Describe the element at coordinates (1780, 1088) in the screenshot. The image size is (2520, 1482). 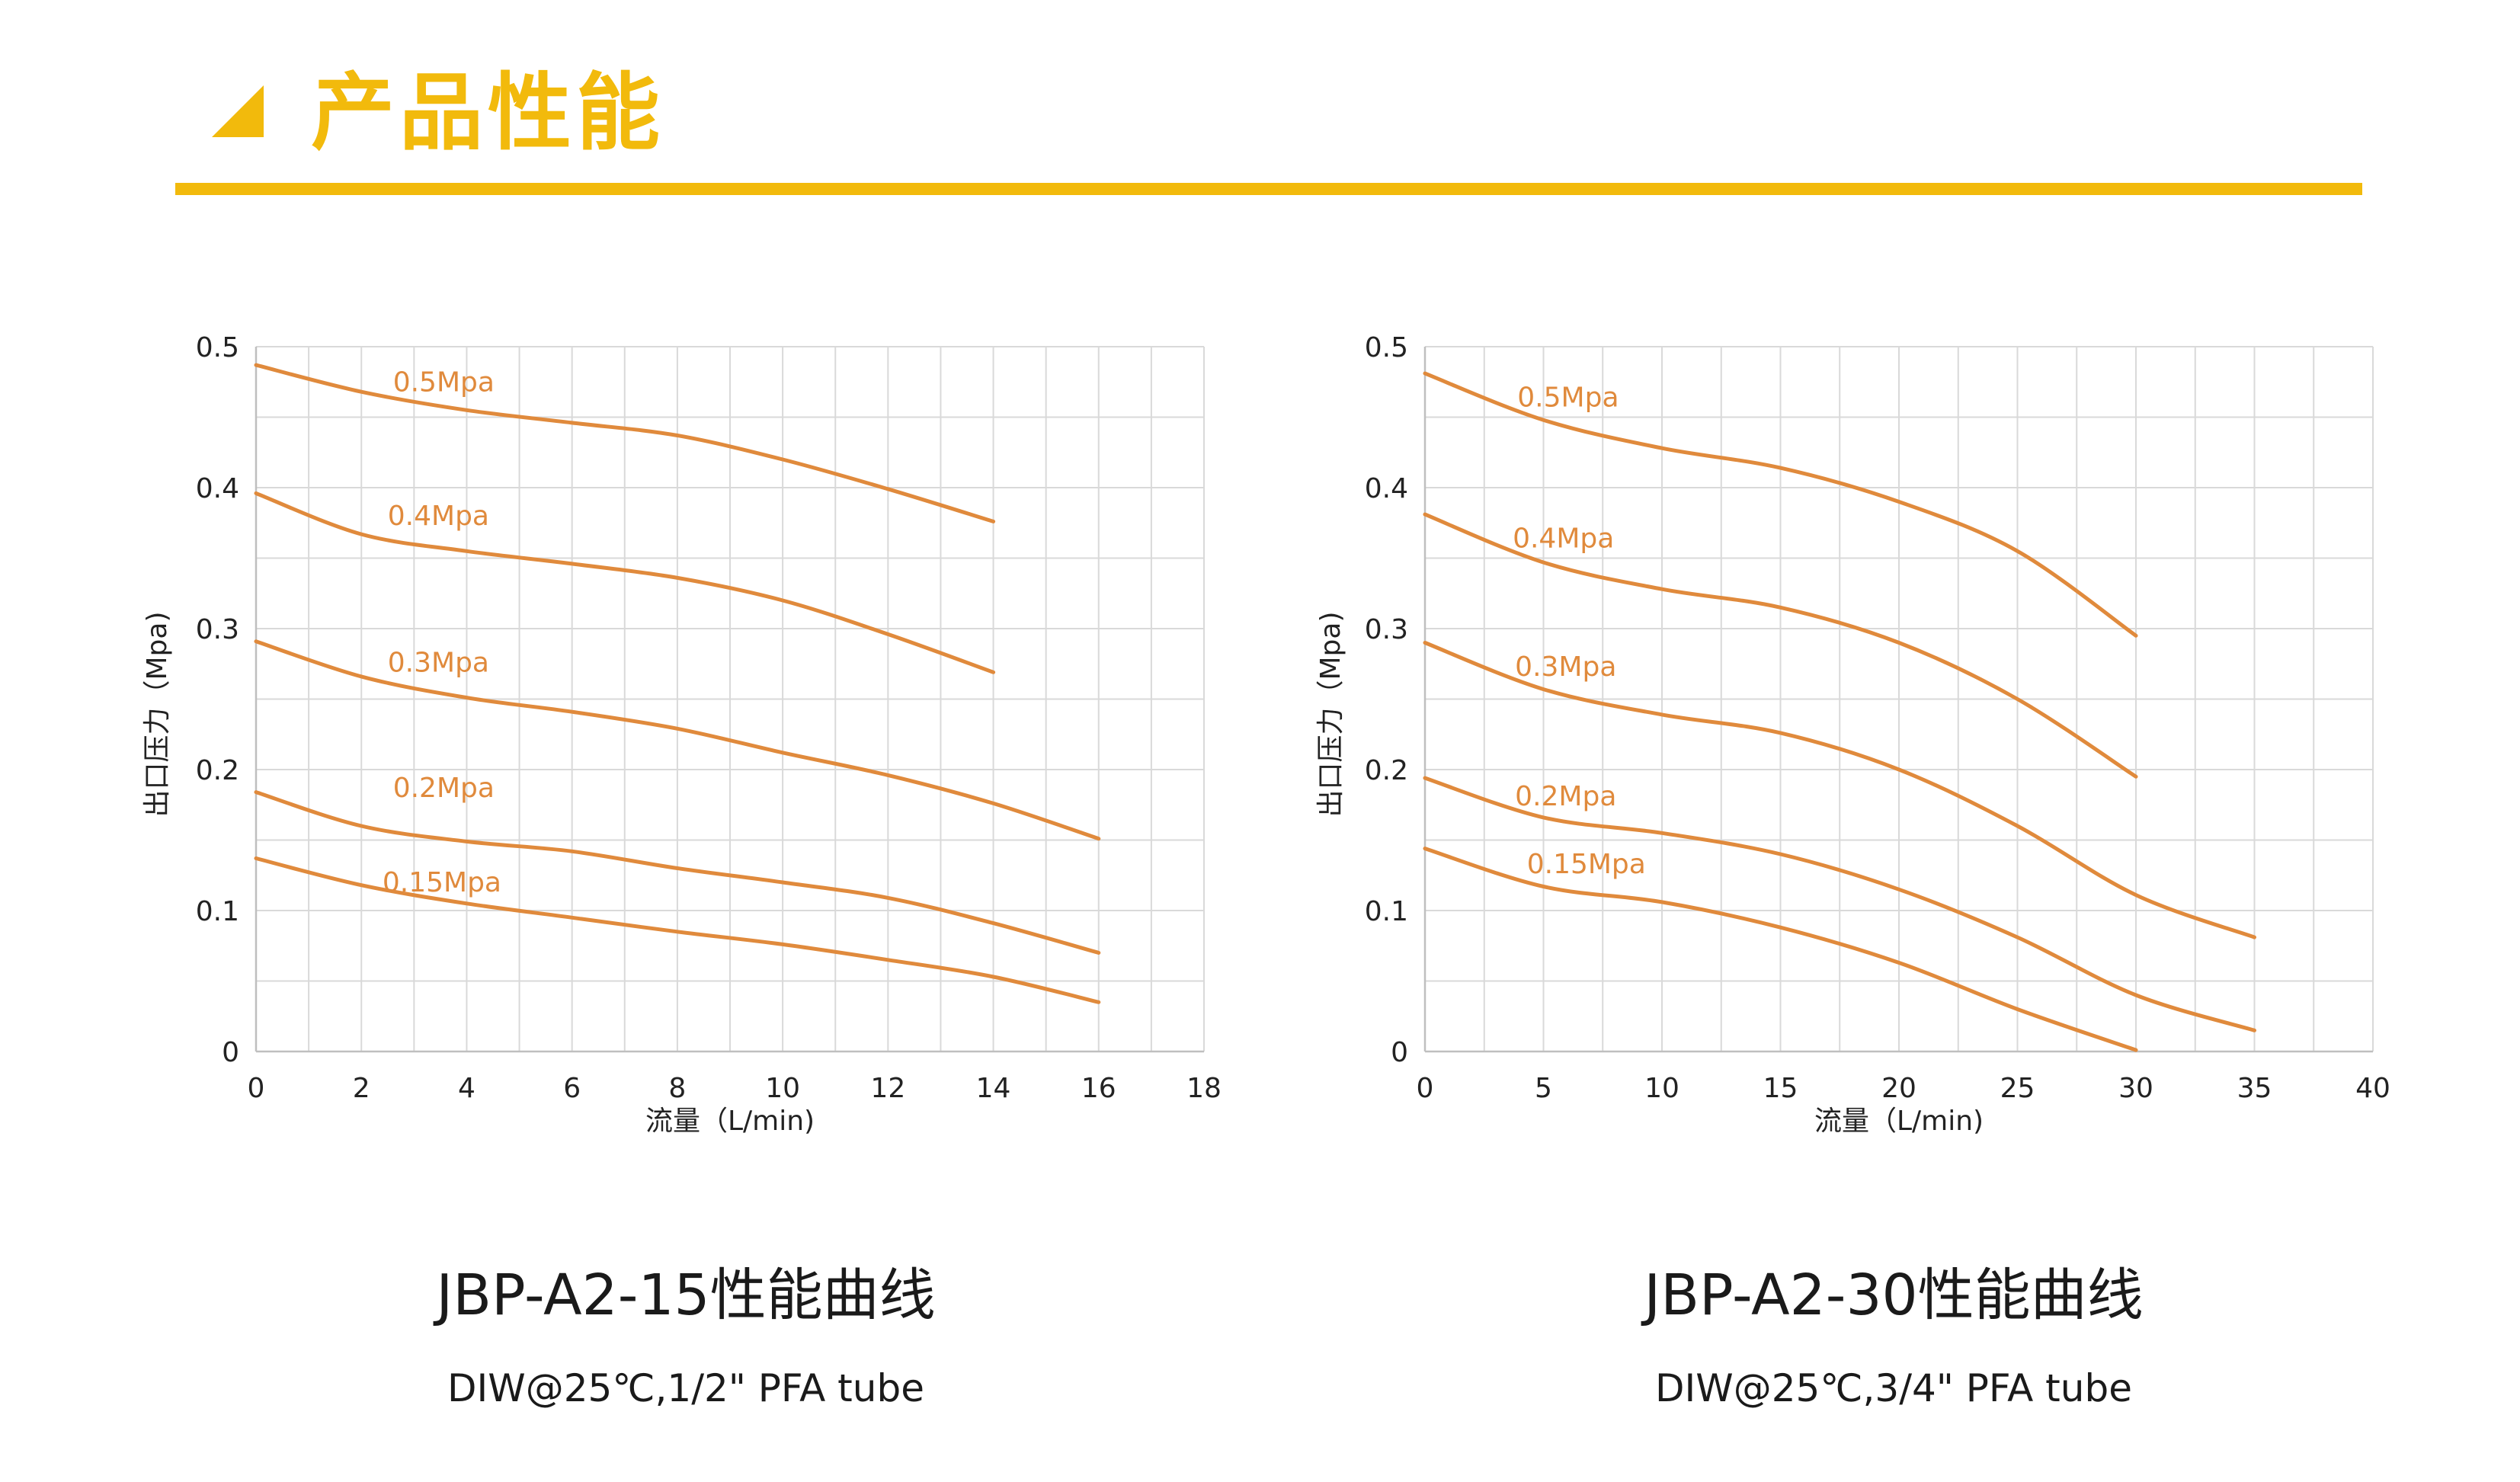
I see `x-tick-label: 15` at that location.